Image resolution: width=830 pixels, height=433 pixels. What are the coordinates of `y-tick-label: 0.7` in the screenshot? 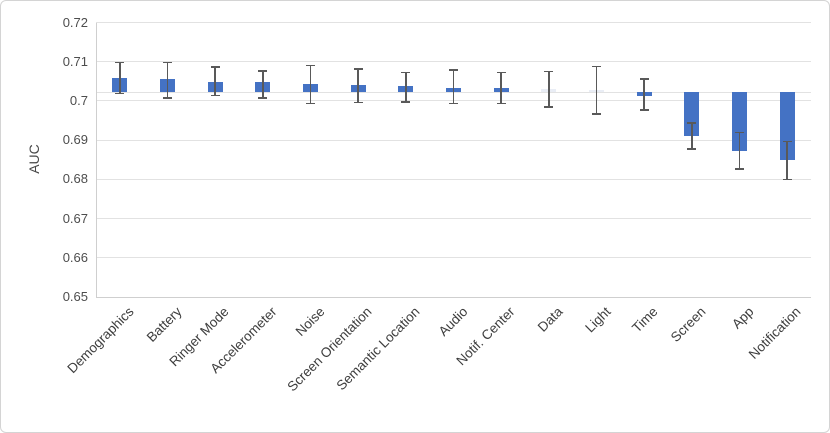 It's located at (78, 100).